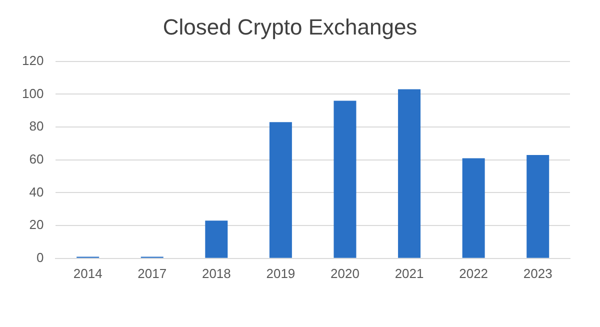 The width and height of the screenshot is (600, 327). Describe the element at coordinates (409, 273) in the screenshot. I see `x-tick-label: 2021` at that location.